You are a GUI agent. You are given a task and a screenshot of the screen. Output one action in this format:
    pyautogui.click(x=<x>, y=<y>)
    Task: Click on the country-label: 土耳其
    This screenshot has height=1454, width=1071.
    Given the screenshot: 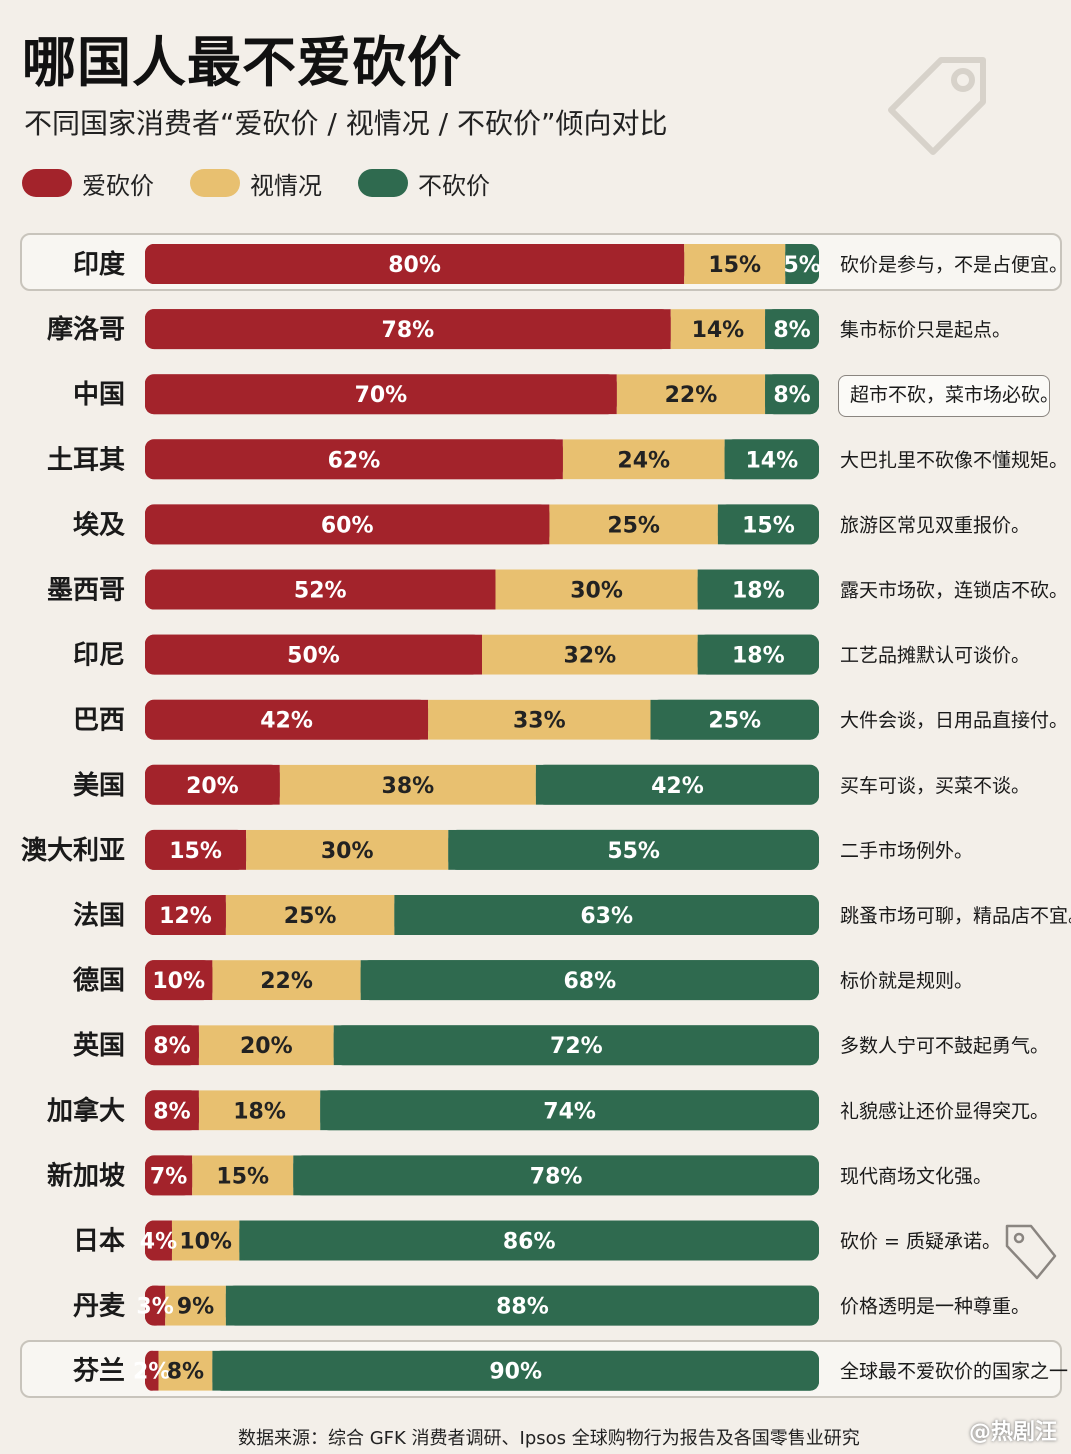 What is the action you would take?
    pyautogui.click(x=86, y=460)
    